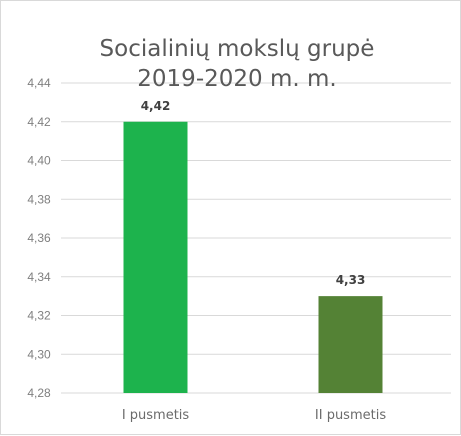  What do you see at coordinates (39, 354) in the screenshot?
I see `y-tick-label: 4,30` at bounding box center [39, 354].